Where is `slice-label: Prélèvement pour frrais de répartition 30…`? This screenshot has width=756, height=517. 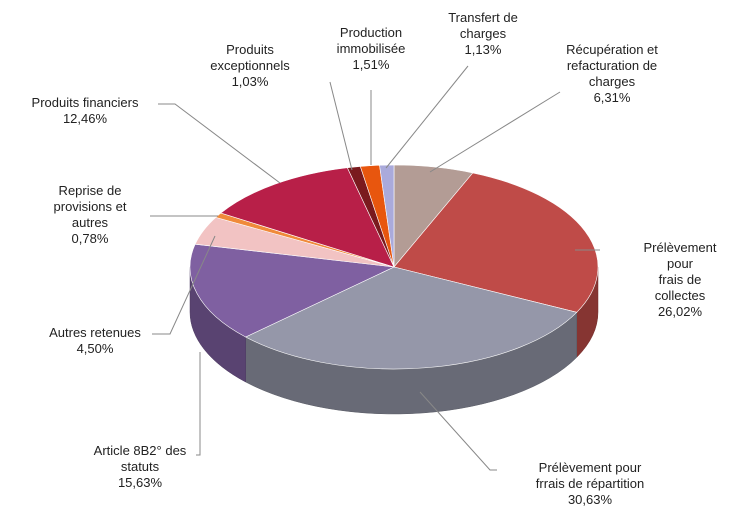 slice-label: Prélèvement pour frrais de répartition 30… is located at coordinates (590, 484).